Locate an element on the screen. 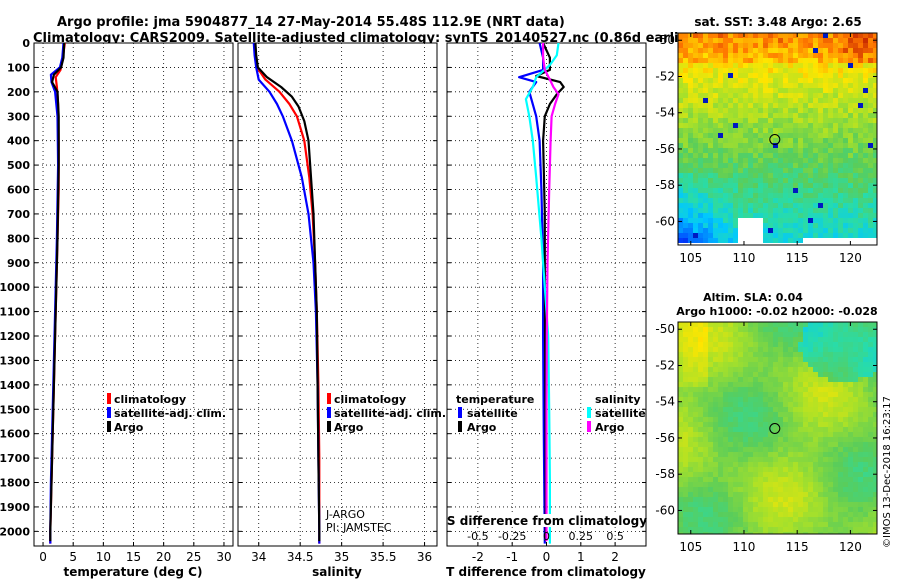 The height and width of the screenshot is (580, 900). x-tick-label: 5 is located at coordinates (73, 557).